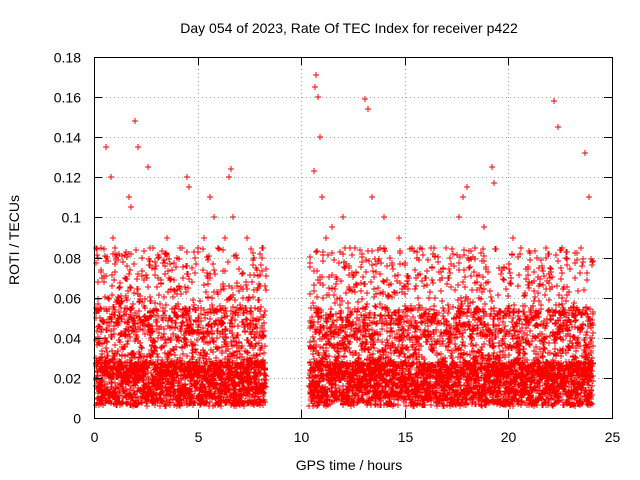  Describe the element at coordinates (67, 259) in the screenshot. I see `y-tick-label: 0.08` at that location.